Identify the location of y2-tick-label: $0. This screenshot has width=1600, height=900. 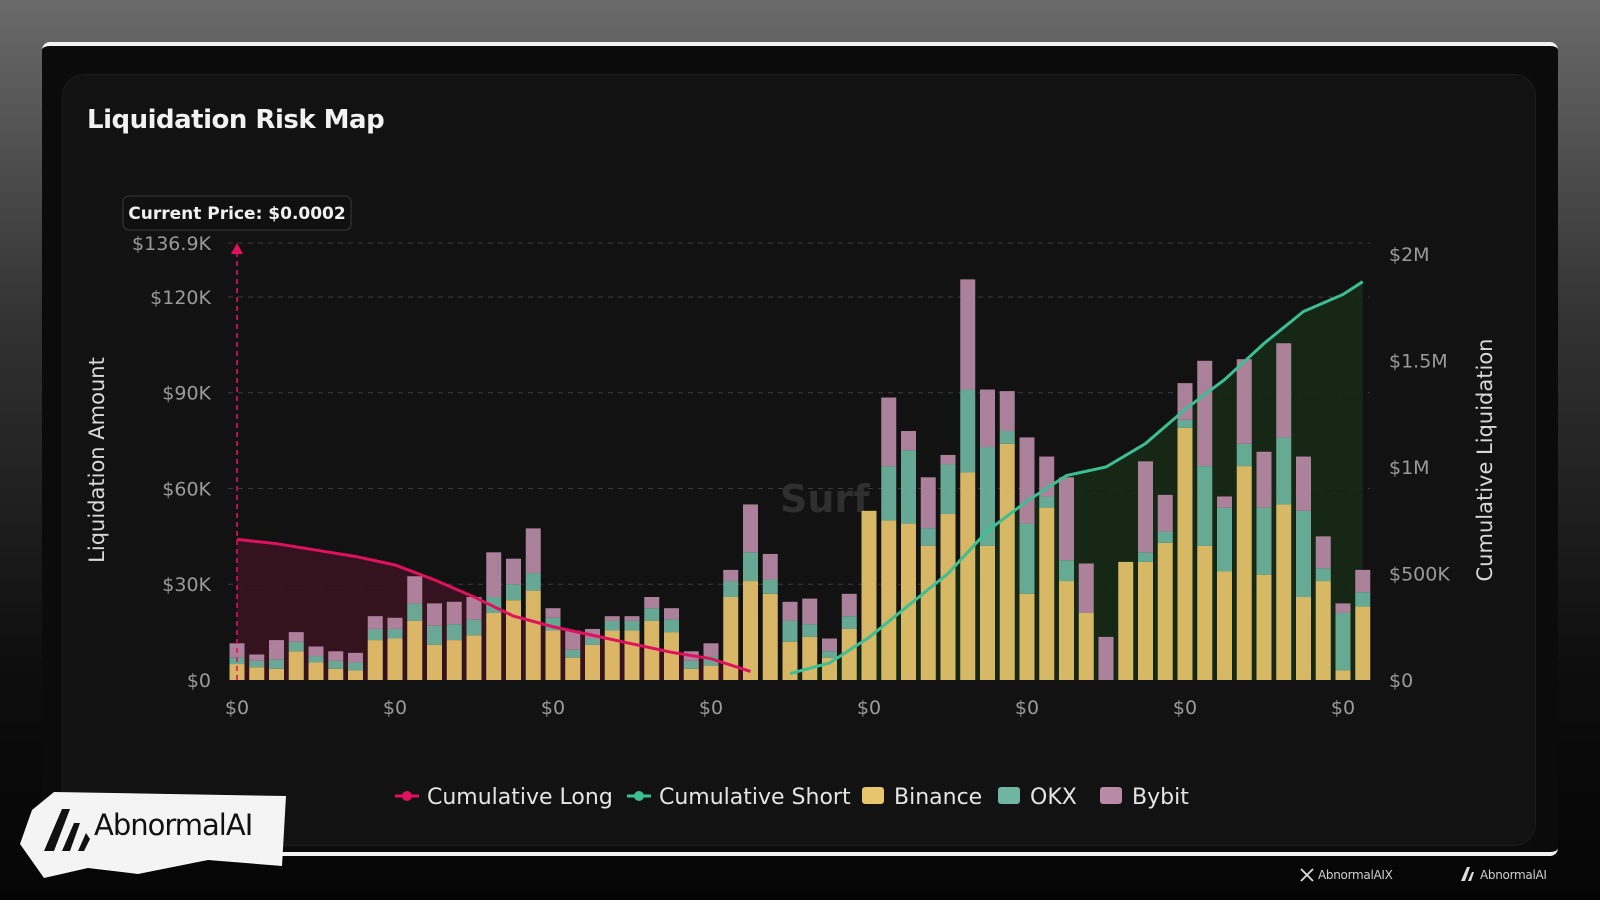
(1401, 681).